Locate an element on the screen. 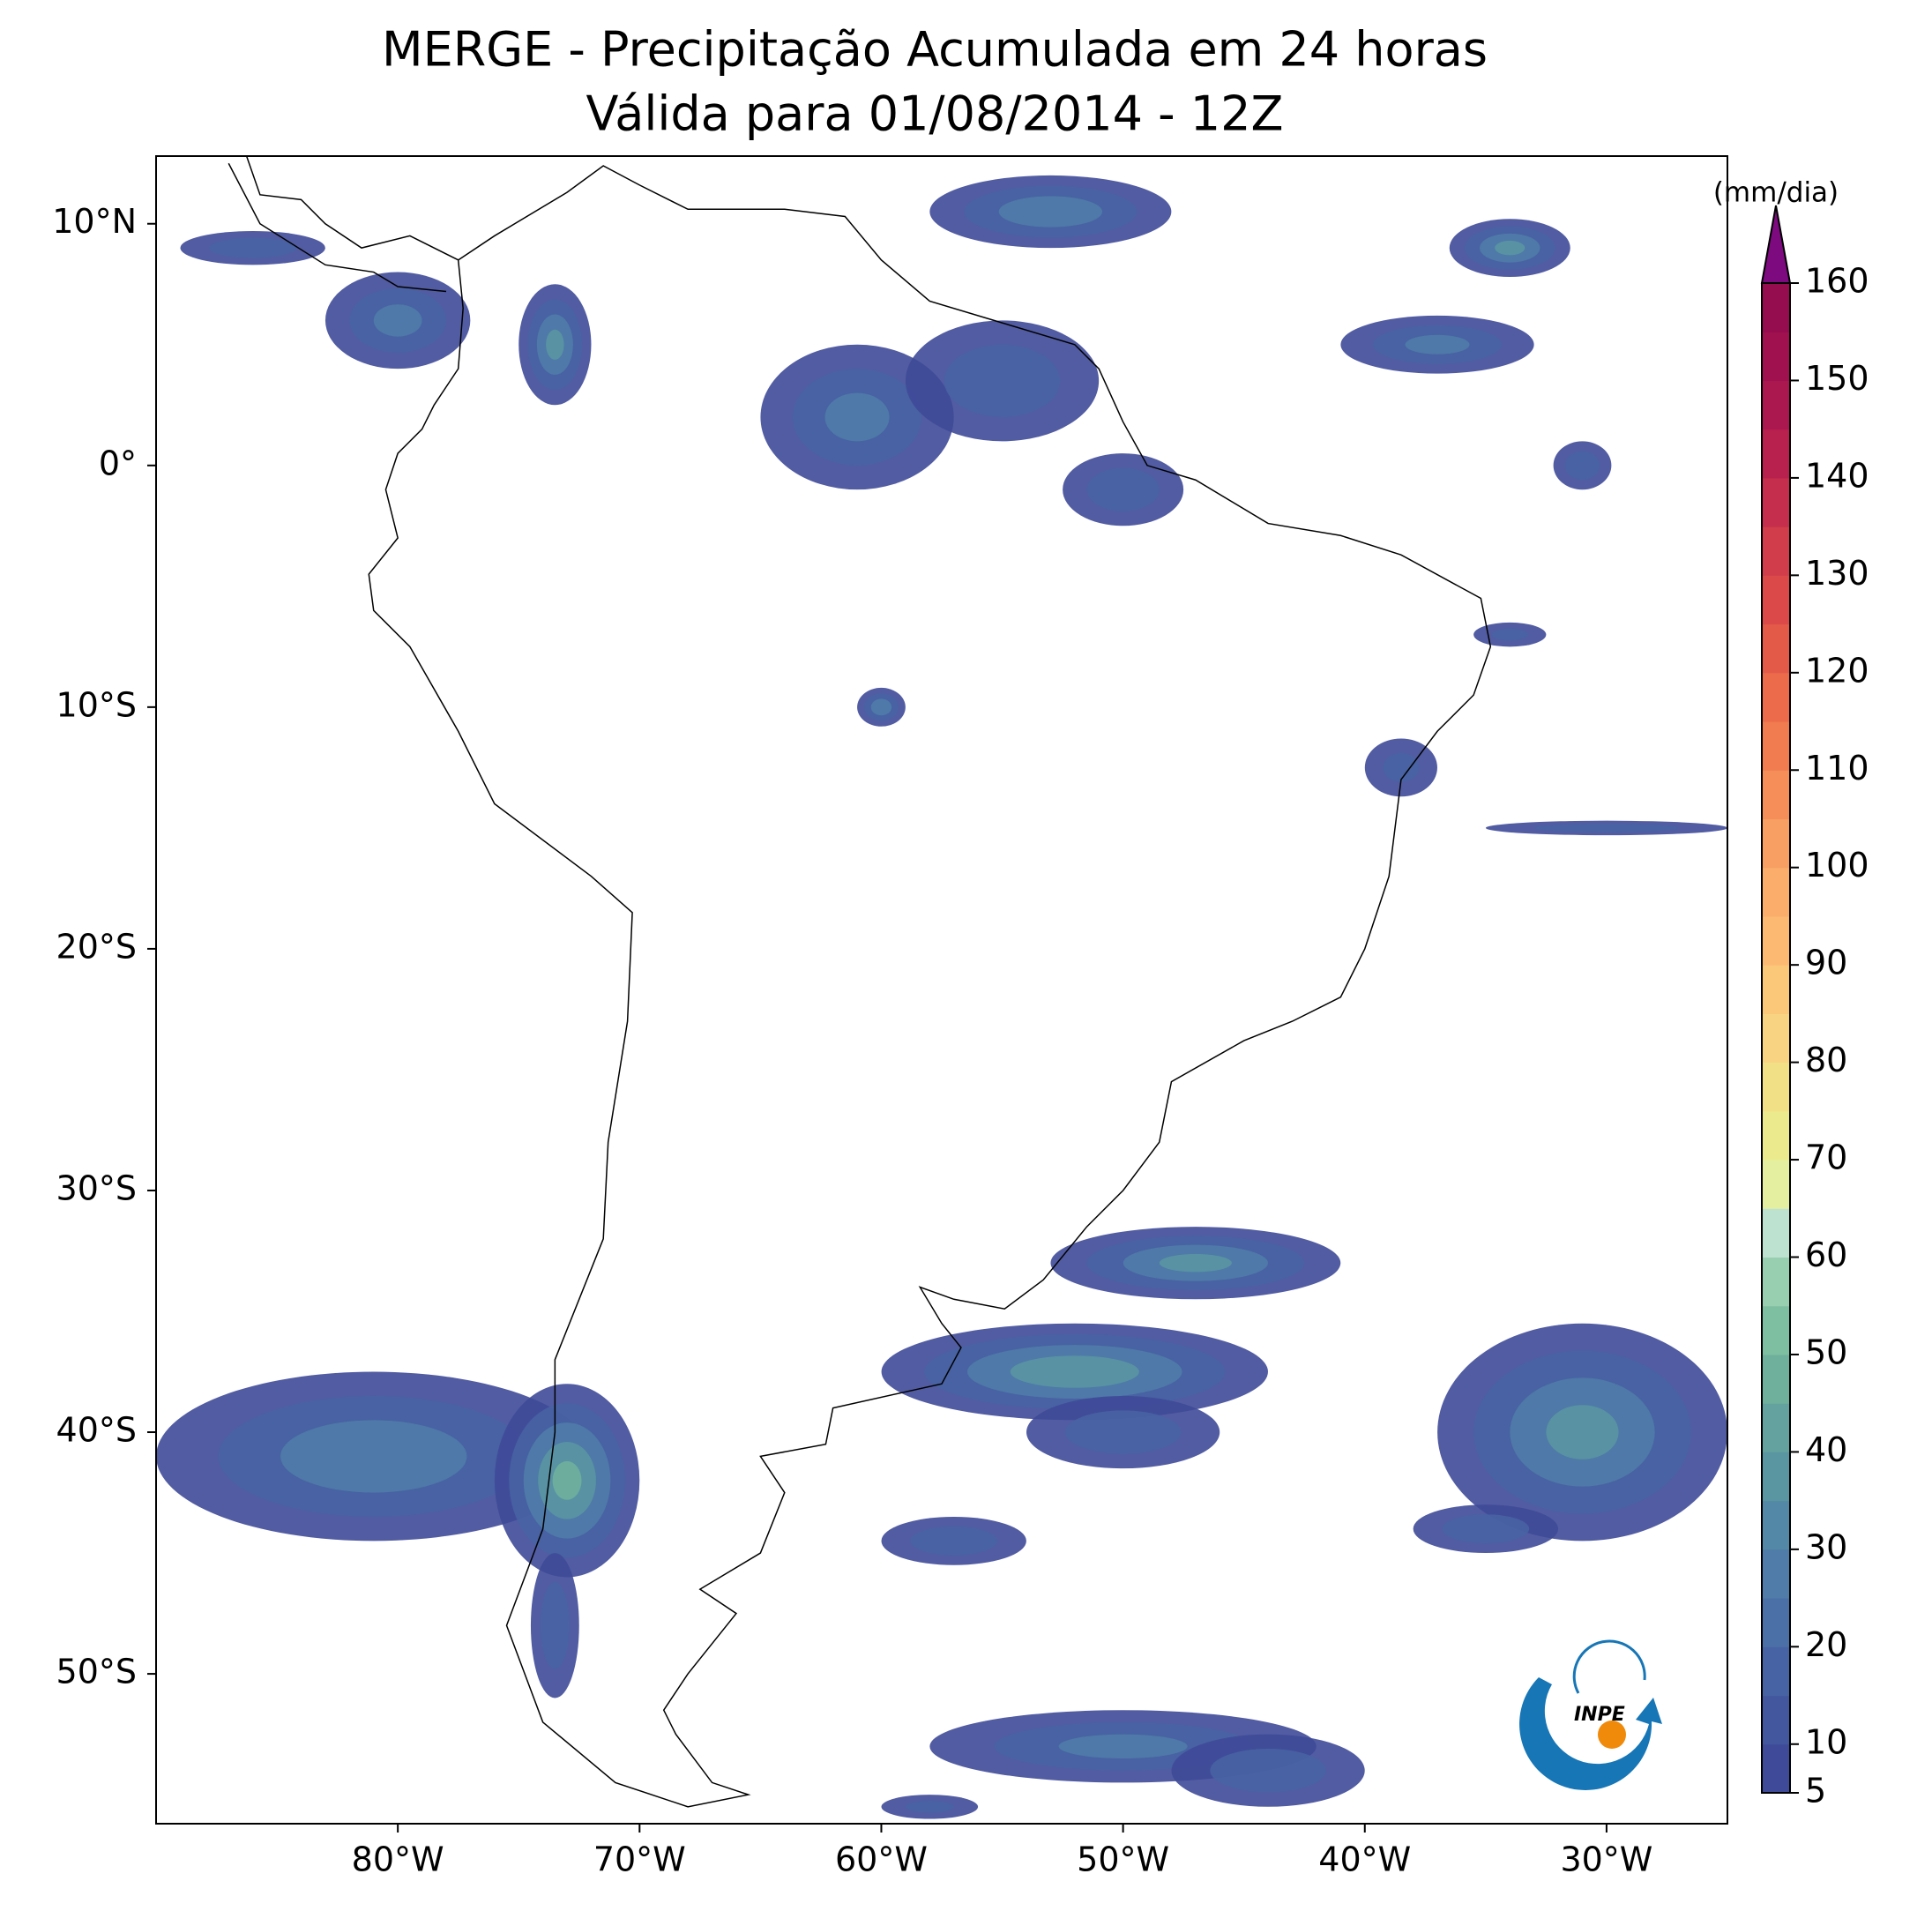 This screenshot has width=1932, height=1911. colorbar-tick-label: 140 is located at coordinates (1837, 476).